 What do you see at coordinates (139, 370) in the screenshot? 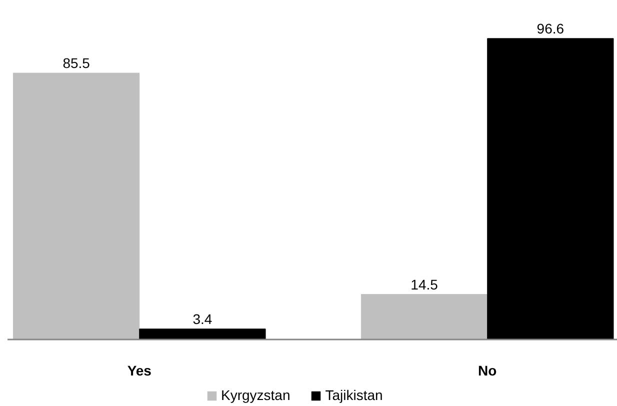
I see `x-tick-label: Yes` at bounding box center [139, 370].